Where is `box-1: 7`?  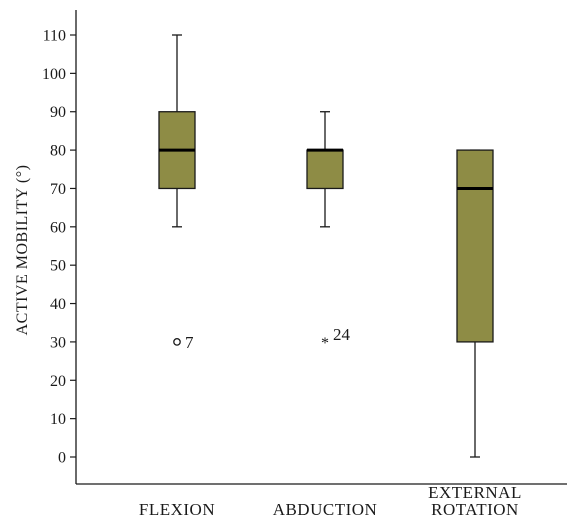
box-1: 7 is located at coordinates (177, 193).